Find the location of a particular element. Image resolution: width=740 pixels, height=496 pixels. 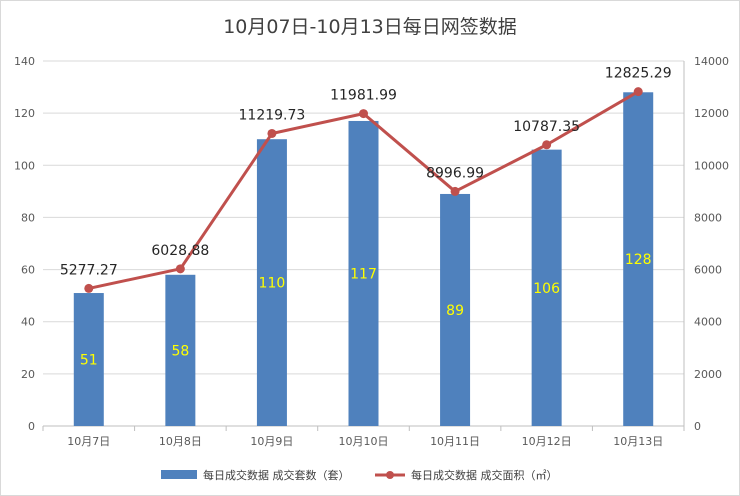

x-tick-label: 10月9日 is located at coordinates (271, 441).